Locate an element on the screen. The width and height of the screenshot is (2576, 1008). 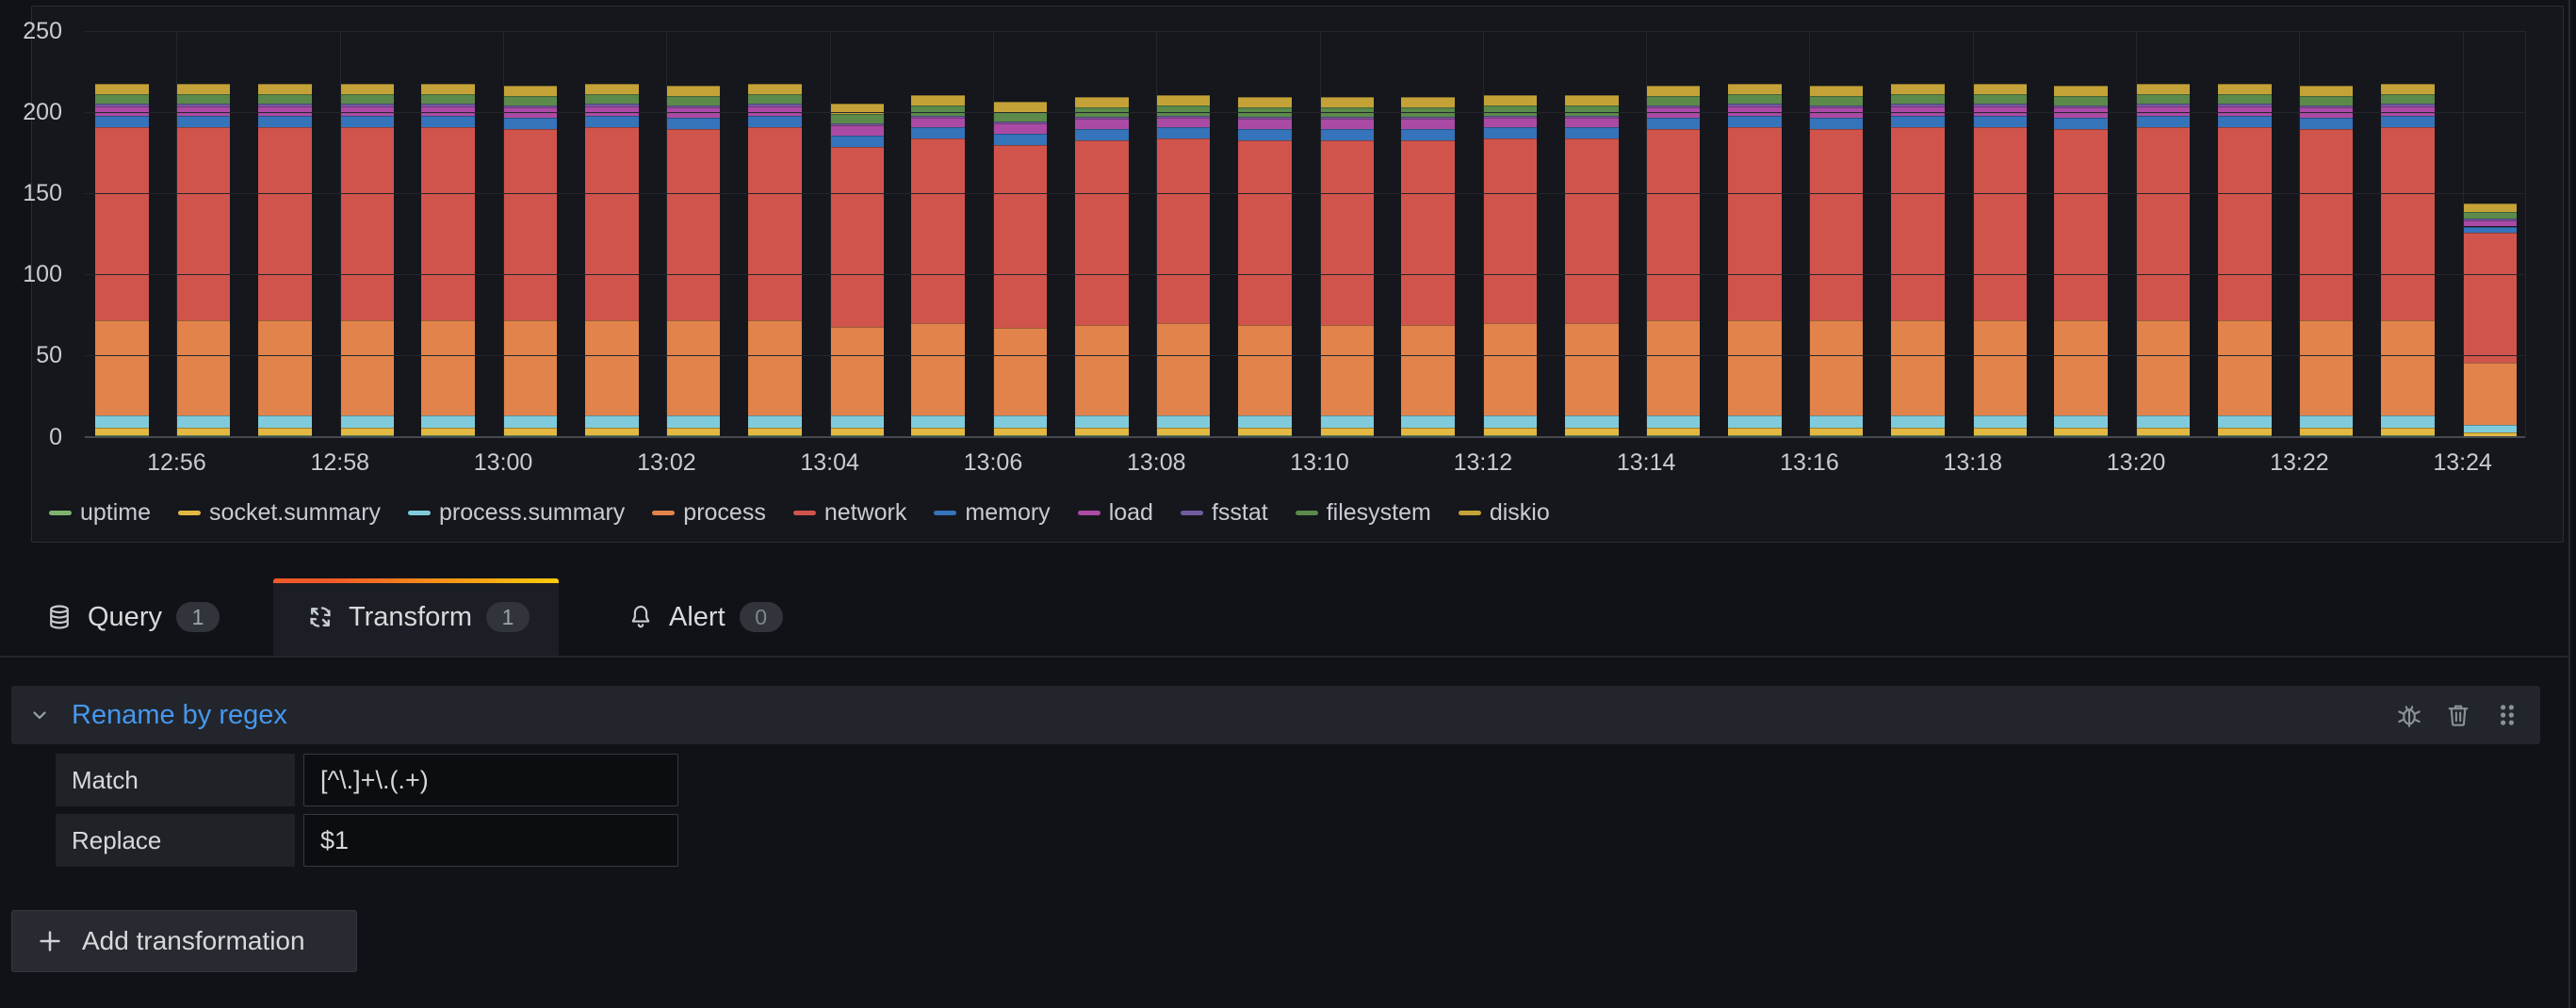
legend-item-fsstat: fsstat is located at coordinates (1224, 513).